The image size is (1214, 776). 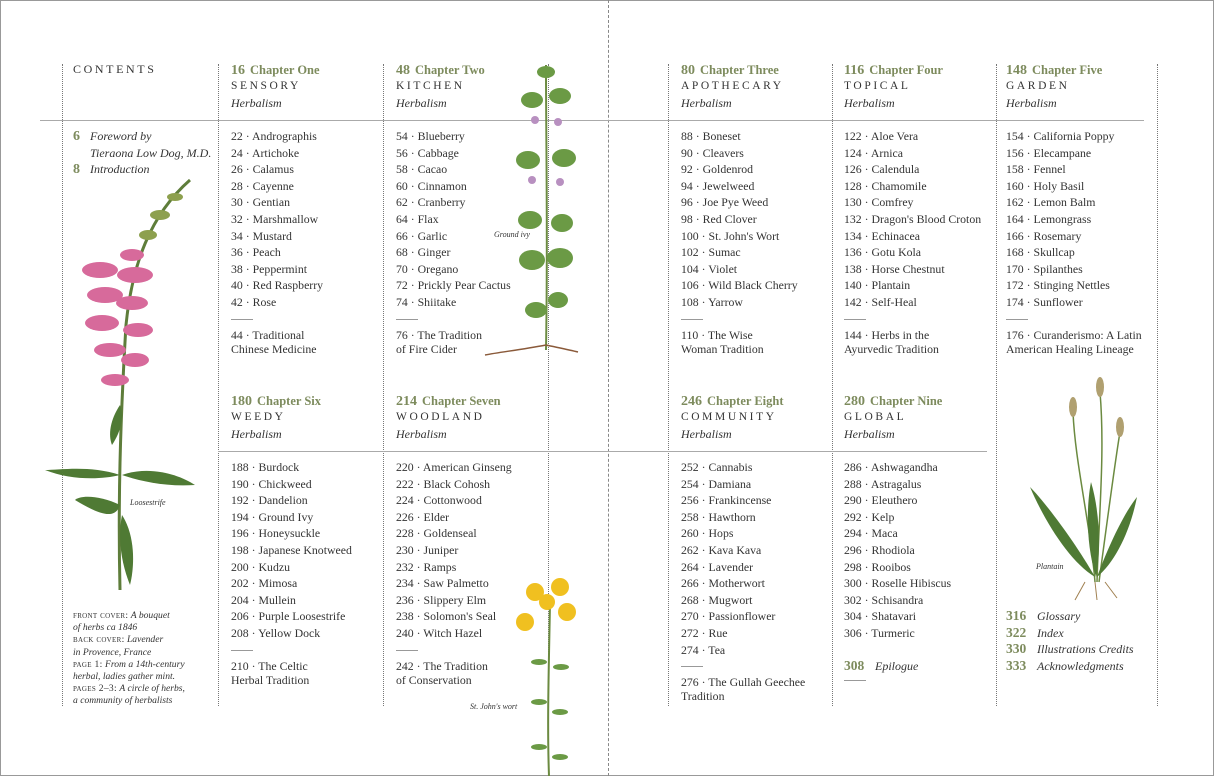 What do you see at coordinates (473, 401) in the screenshot?
I see `chapter-heading: 214 Chapter Seven` at bounding box center [473, 401].